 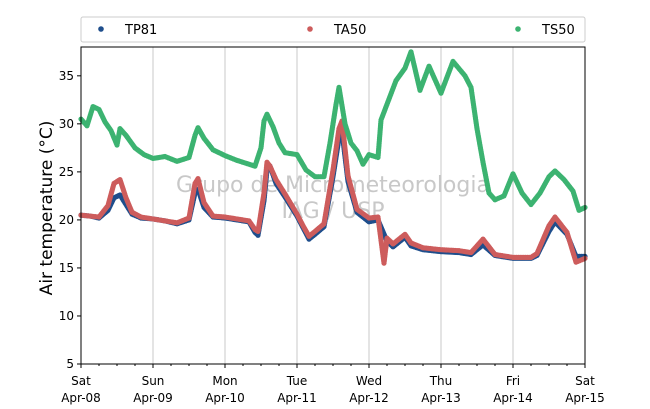 What do you see at coordinates (518, 29) in the screenshot?
I see `legend-marker-ts50` at bounding box center [518, 29].